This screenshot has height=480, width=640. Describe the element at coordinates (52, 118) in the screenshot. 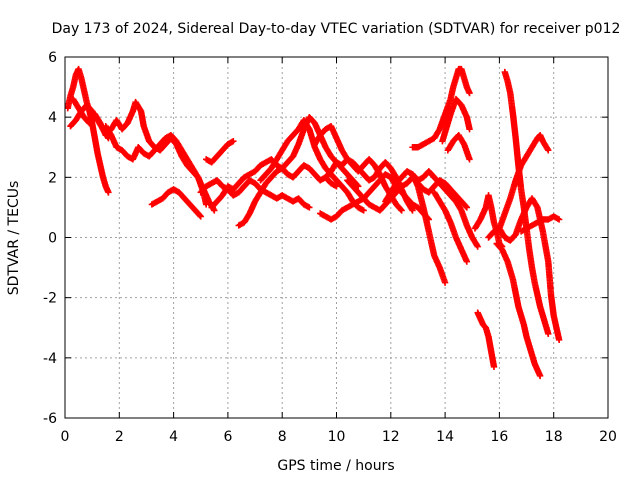

I see `y-tick-label: 4` at that location.